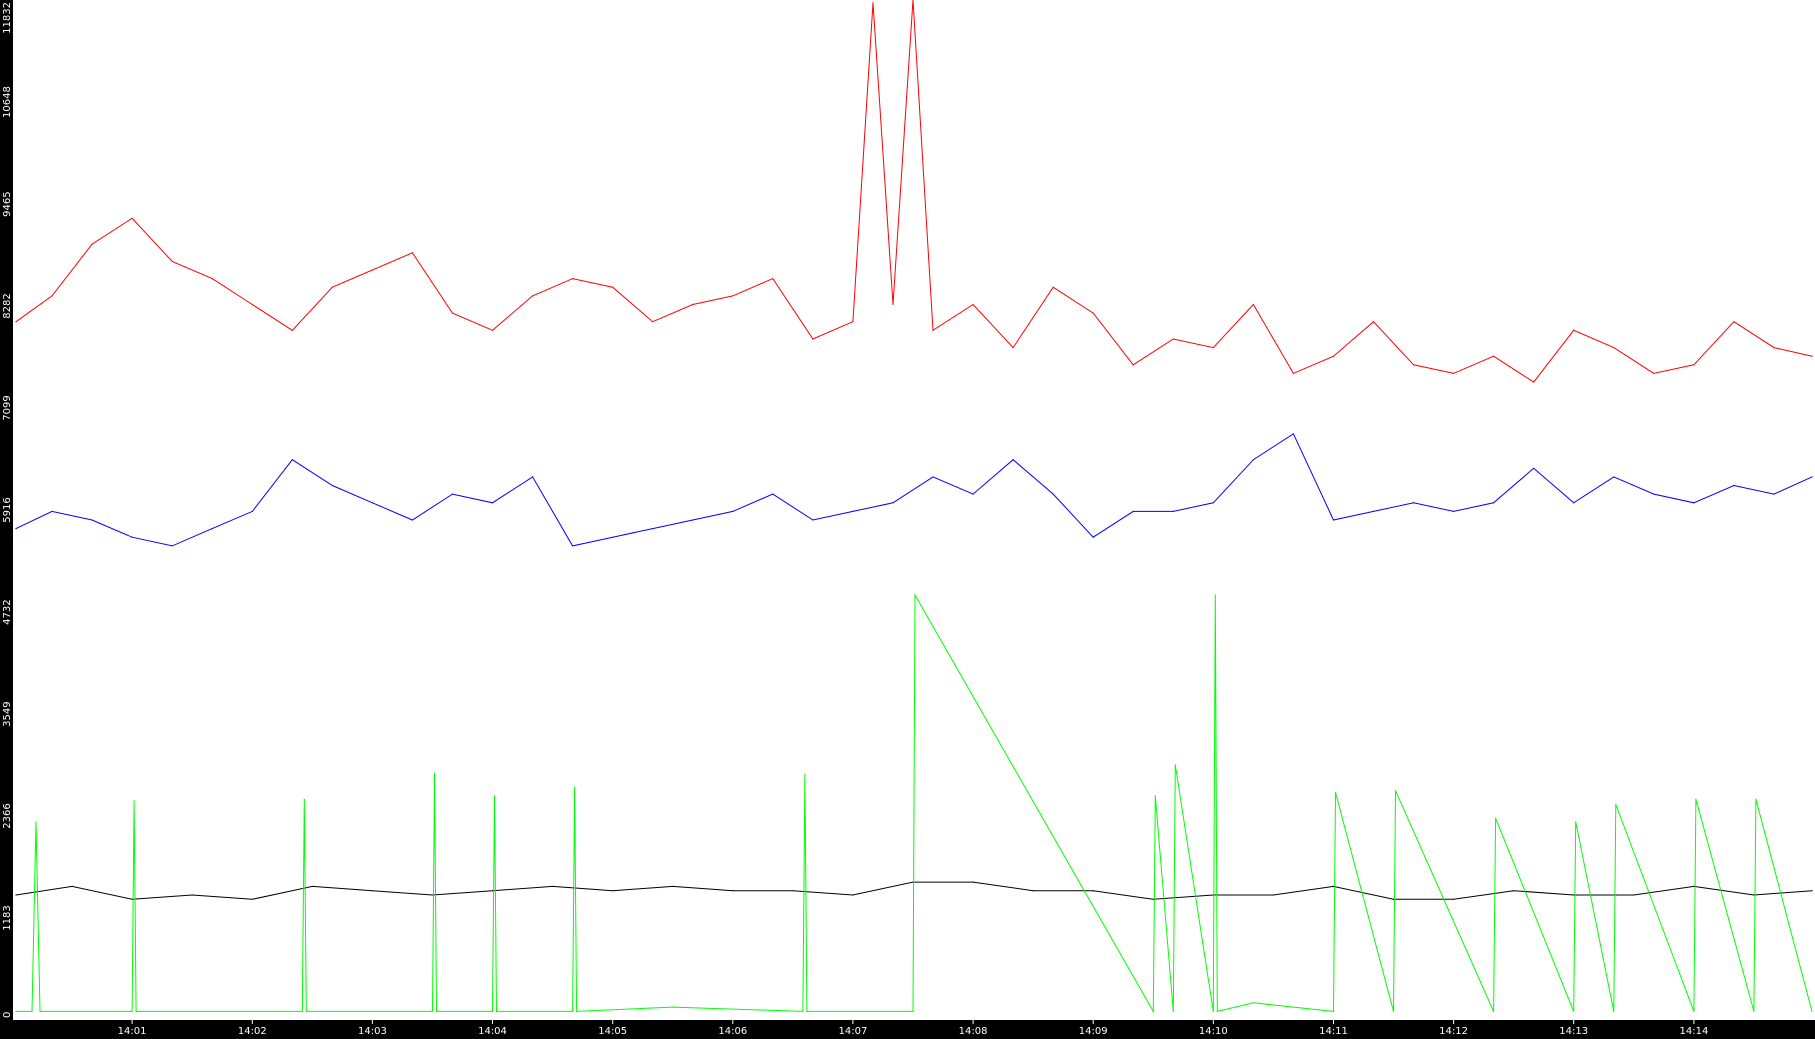  Describe the element at coordinates (7, 1015) in the screenshot. I see `y-tick-label: 0` at that location.